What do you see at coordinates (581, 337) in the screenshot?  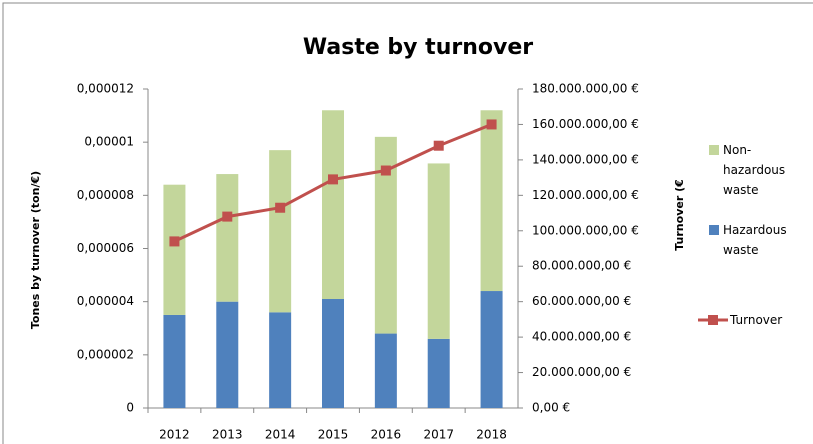 I see `y2-tick-label: 40.000.000,00 €` at bounding box center [581, 337].